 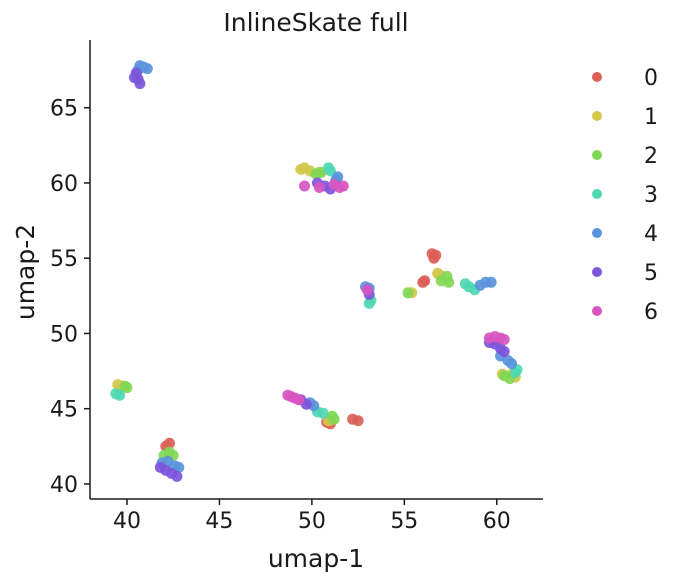 What do you see at coordinates (625, 156) in the screenshot?
I see `legend-item-2: 2` at bounding box center [625, 156].